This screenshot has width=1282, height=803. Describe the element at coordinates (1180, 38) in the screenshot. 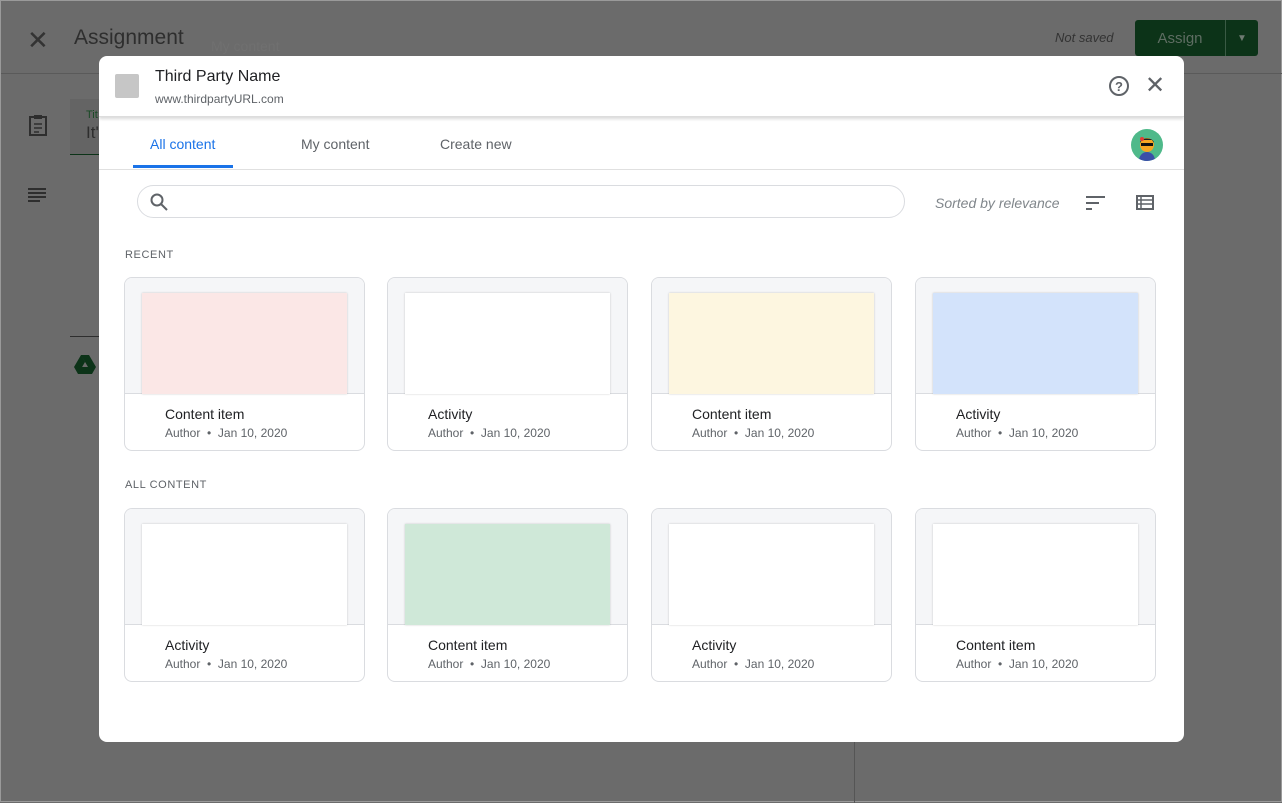

I see `assign-button: Assign` at that location.